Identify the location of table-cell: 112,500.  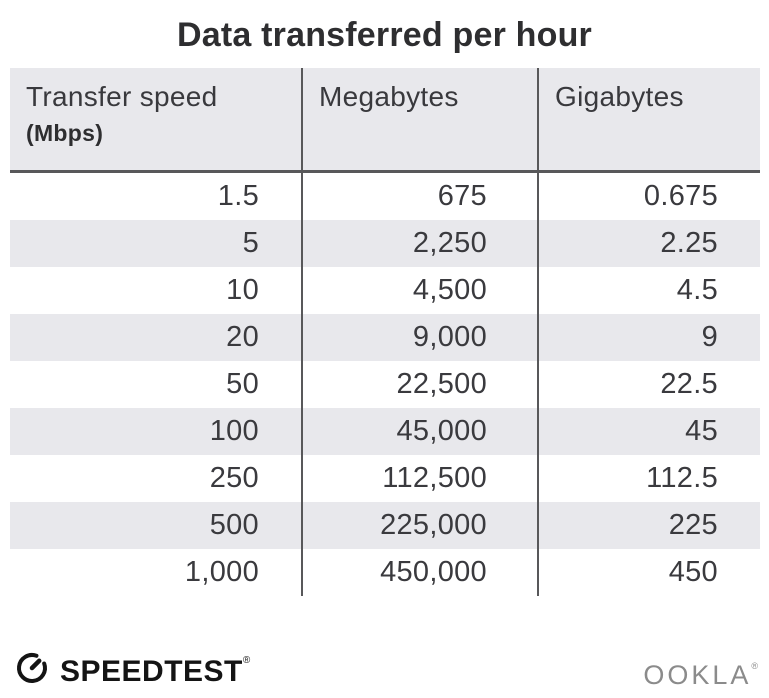
(419, 478).